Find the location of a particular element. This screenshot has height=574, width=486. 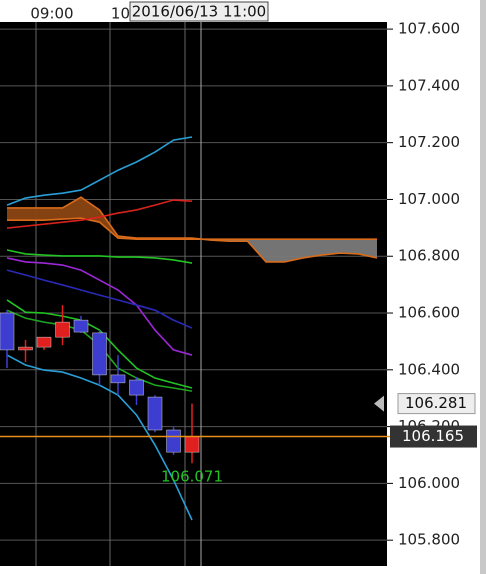

tooltip-box is located at coordinates (199, 11).